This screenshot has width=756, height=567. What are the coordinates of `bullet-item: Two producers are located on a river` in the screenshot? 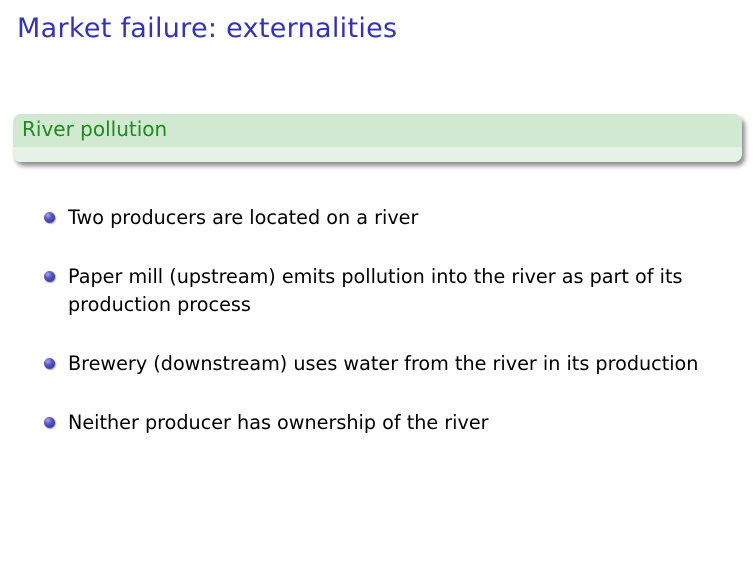 It's located at (394, 218).